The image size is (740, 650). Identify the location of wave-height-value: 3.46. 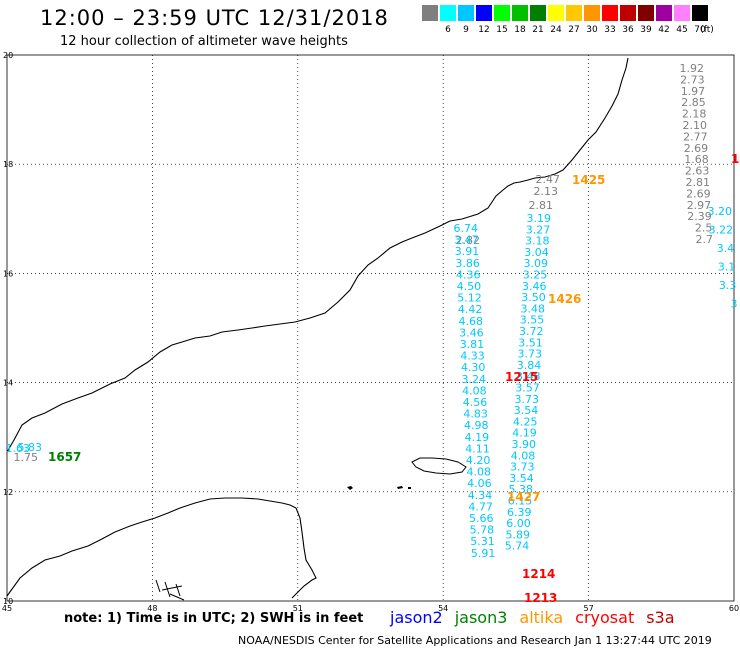
(534, 286).